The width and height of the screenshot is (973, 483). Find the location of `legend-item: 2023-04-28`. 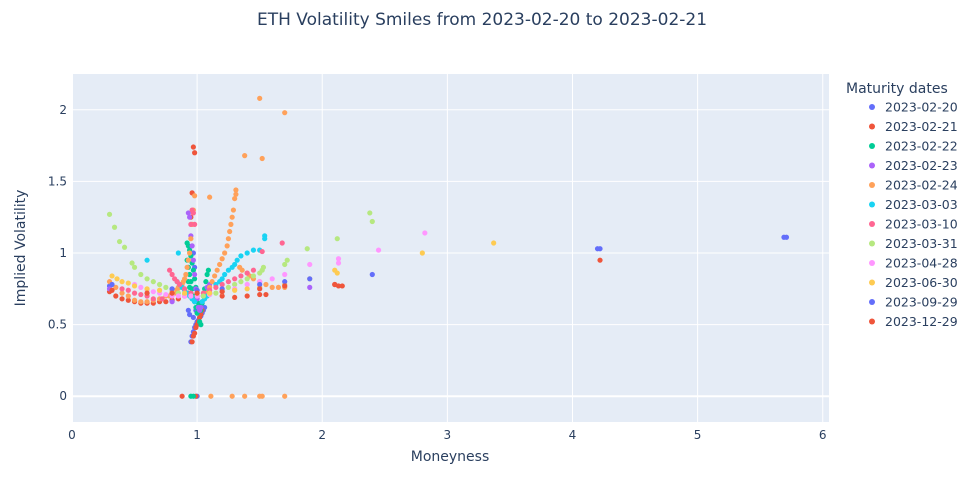

legend-item: 2023-04-28 is located at coordinates (913, 263).